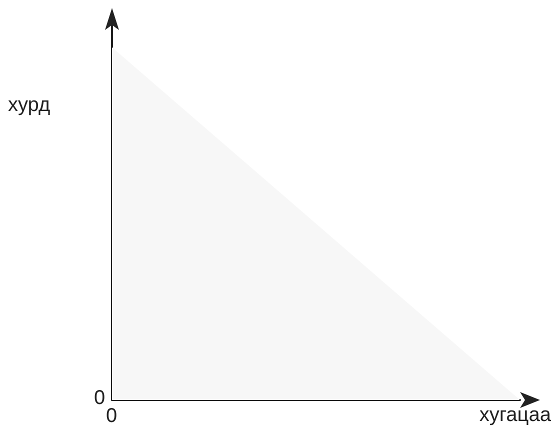 This screenshot has width=557, height=430. What do you see at coordinates (100, 398) in the screenshot?
I see `annotation: 0` at bounding box center [100, 398].